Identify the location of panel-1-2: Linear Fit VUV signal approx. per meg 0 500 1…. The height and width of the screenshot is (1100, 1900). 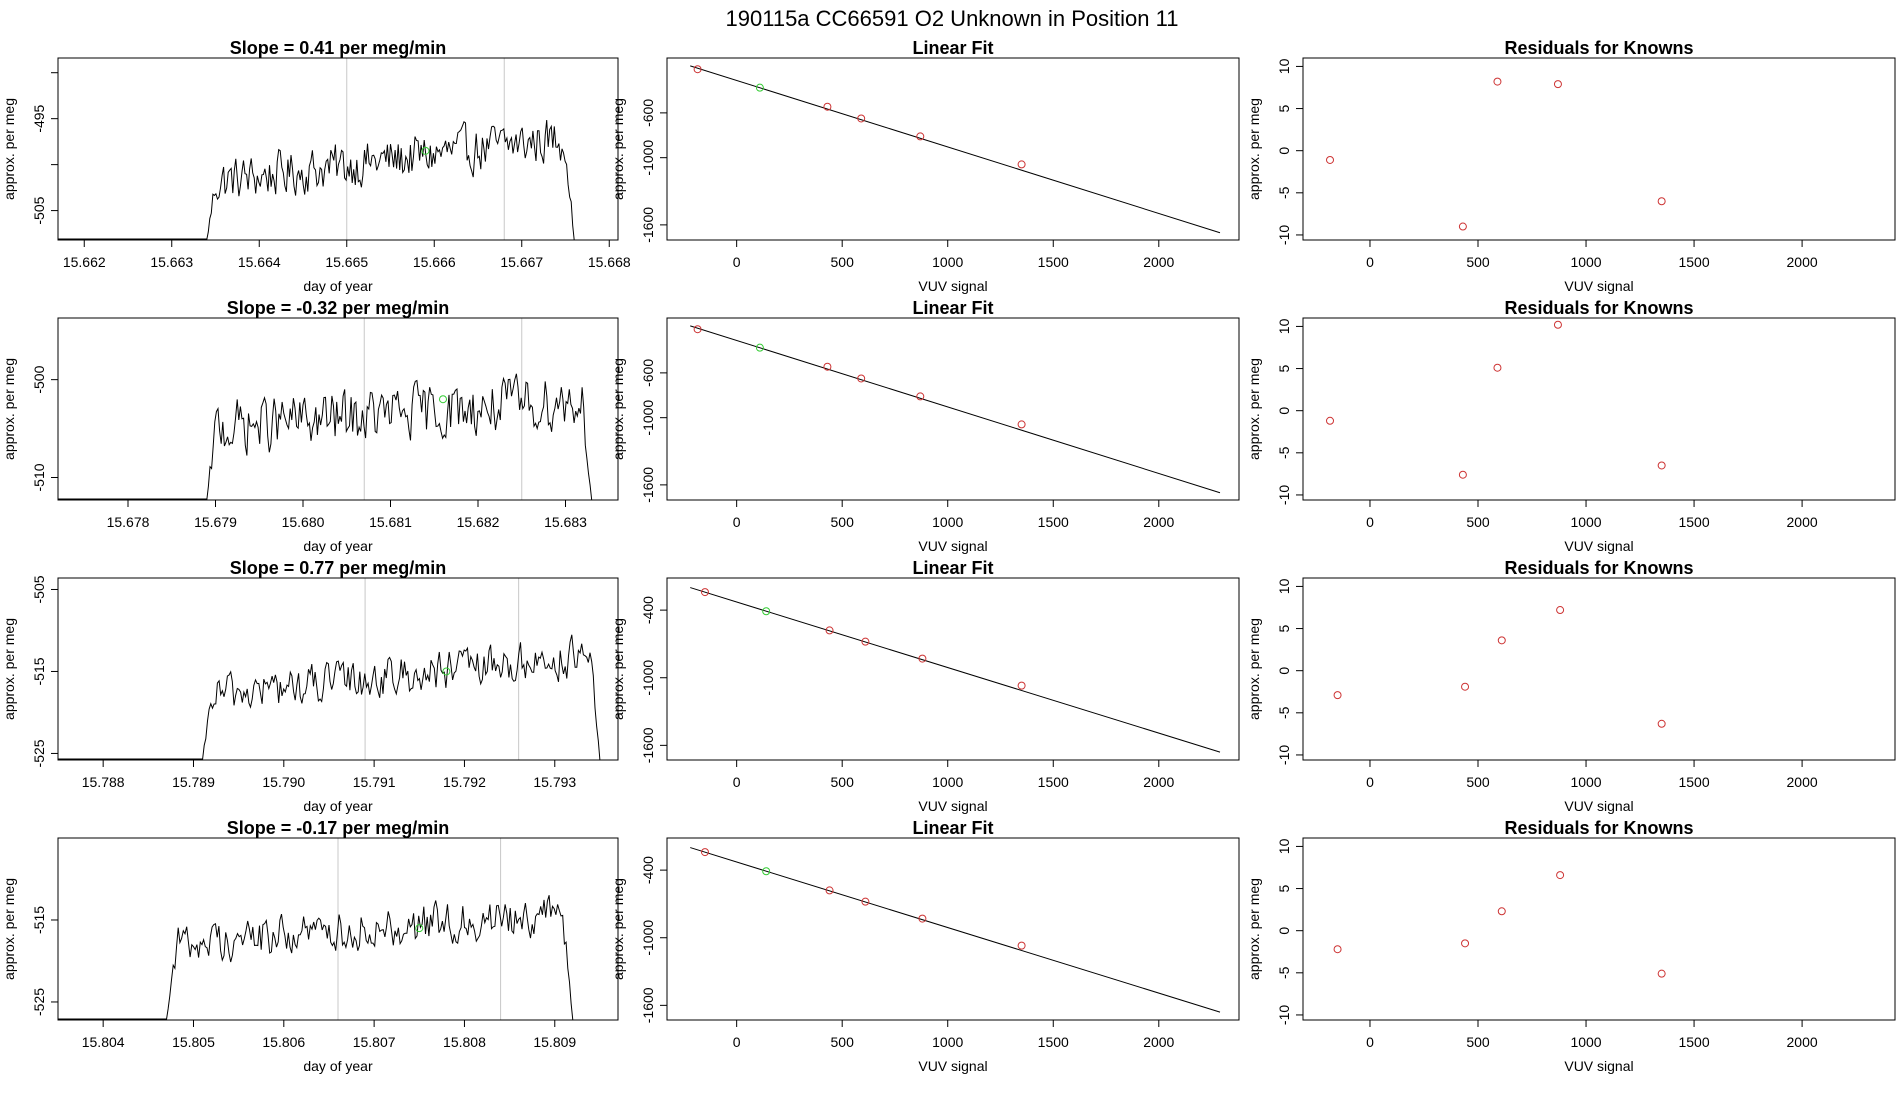
(925, 166).